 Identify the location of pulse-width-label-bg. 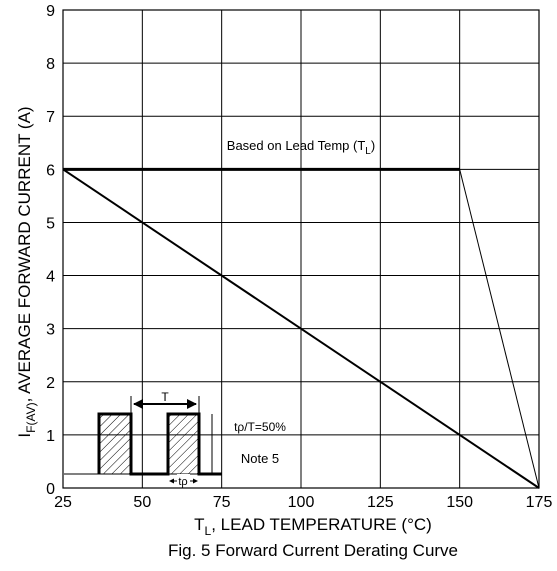
(183, 480).